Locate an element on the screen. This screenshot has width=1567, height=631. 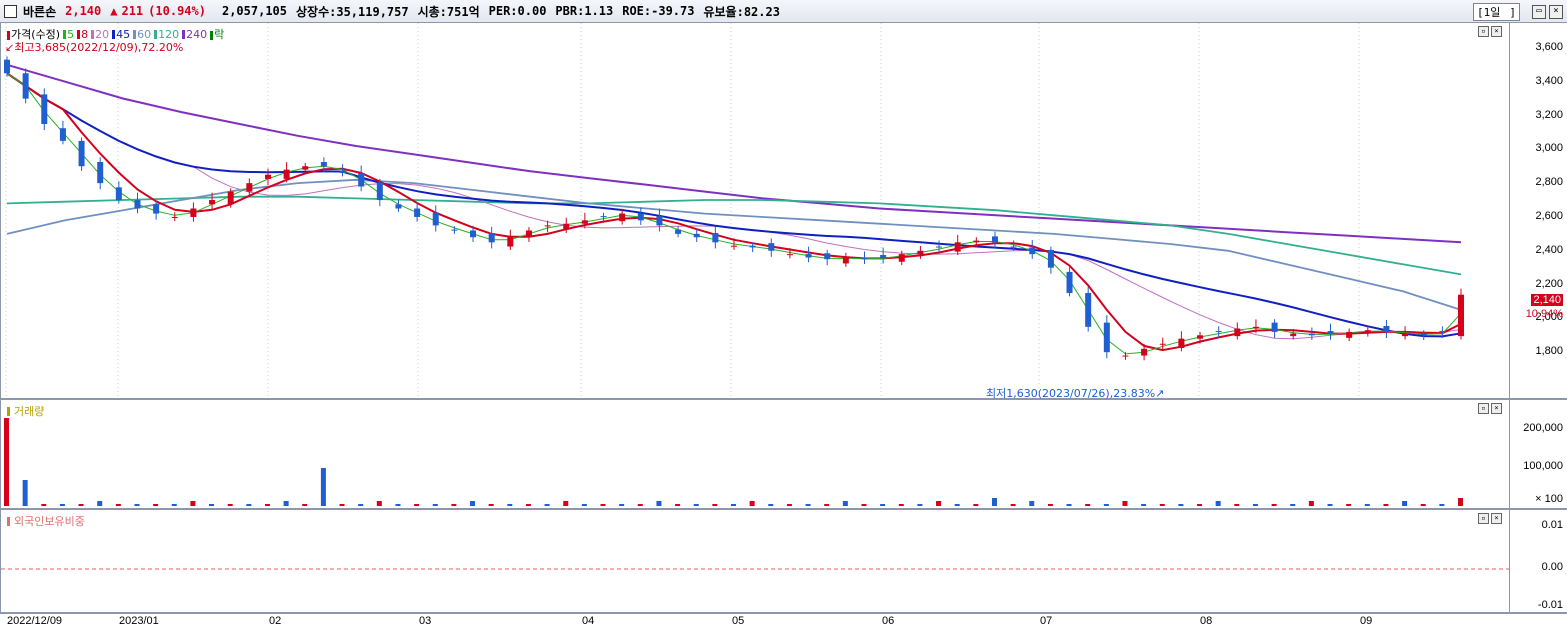
minimize-icon: ▭ is located at coordinates (1539, 12).